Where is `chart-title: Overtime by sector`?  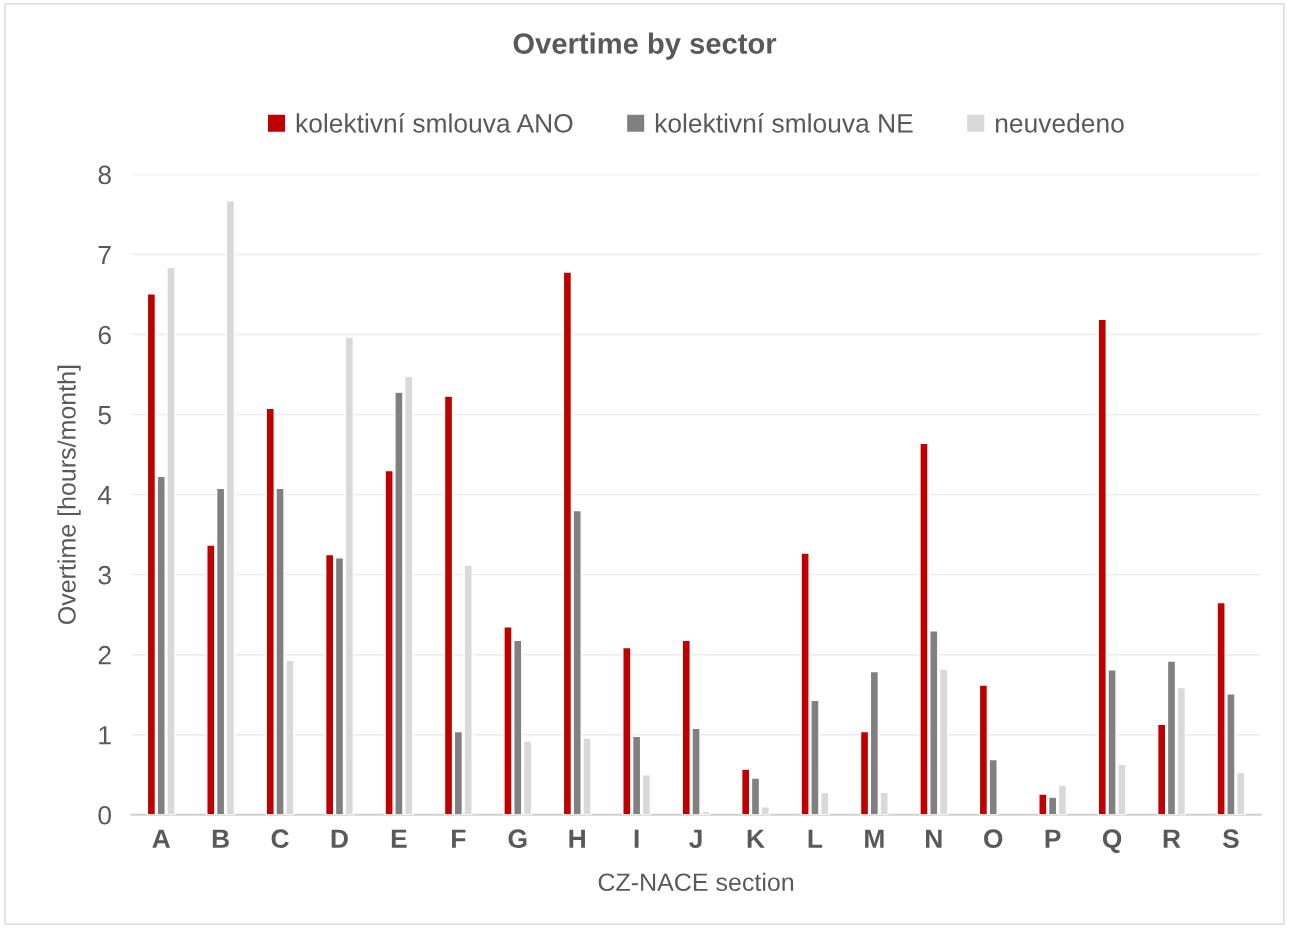 chart-title: Overtime by sector is located at coordinates (645, 46).